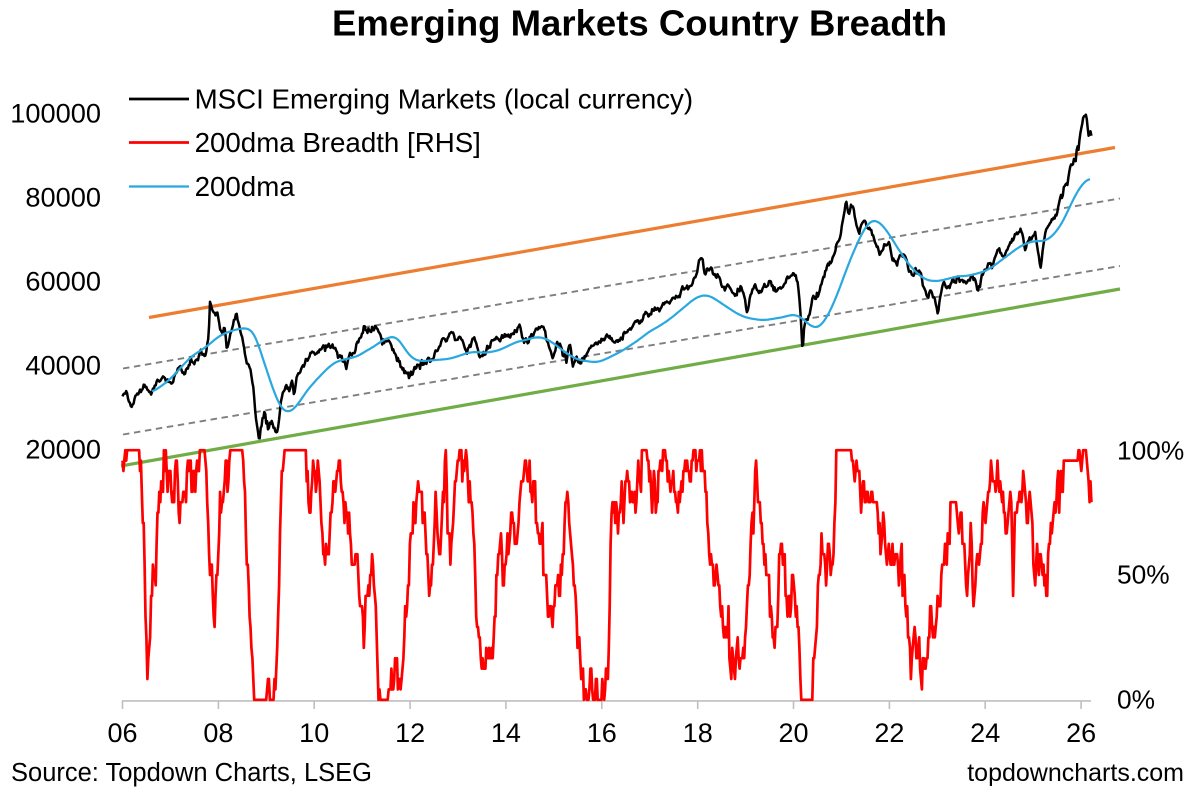  Describe the element at coordinates (639, 23) in the screenshot. I see `svg-text:Emerging Markets Country Bread: Emerging Markets Country Breadth` at that location.